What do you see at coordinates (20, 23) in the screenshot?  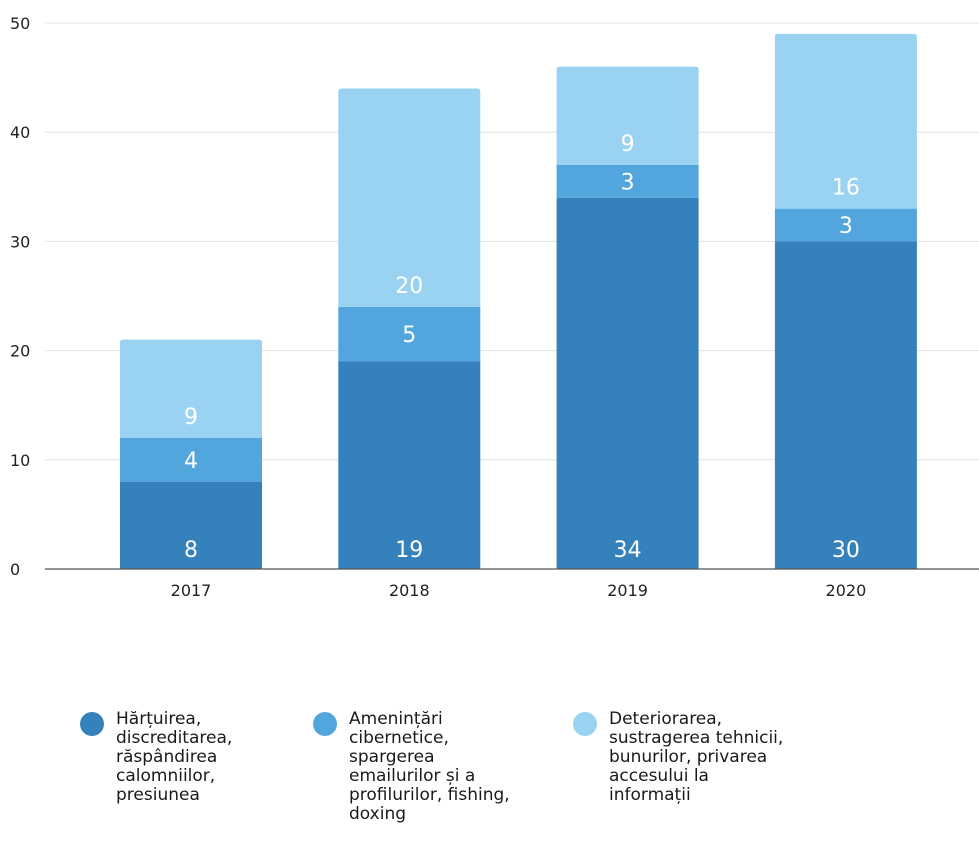 I see `y-tick-label: 50` at bounding box center [20, 23].